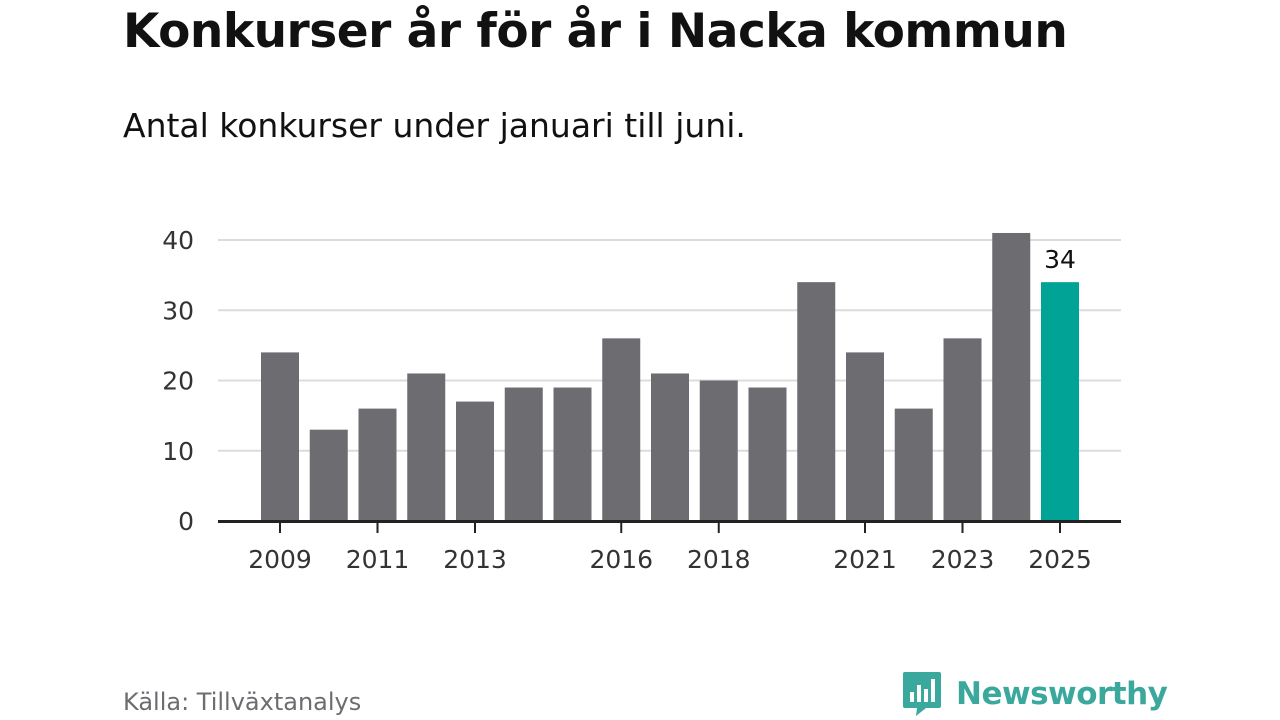 Image resolution: width=1280 pixels, height=720 pixels. I want to click on x-tick-label-2009: 2009, so click(280, 559).